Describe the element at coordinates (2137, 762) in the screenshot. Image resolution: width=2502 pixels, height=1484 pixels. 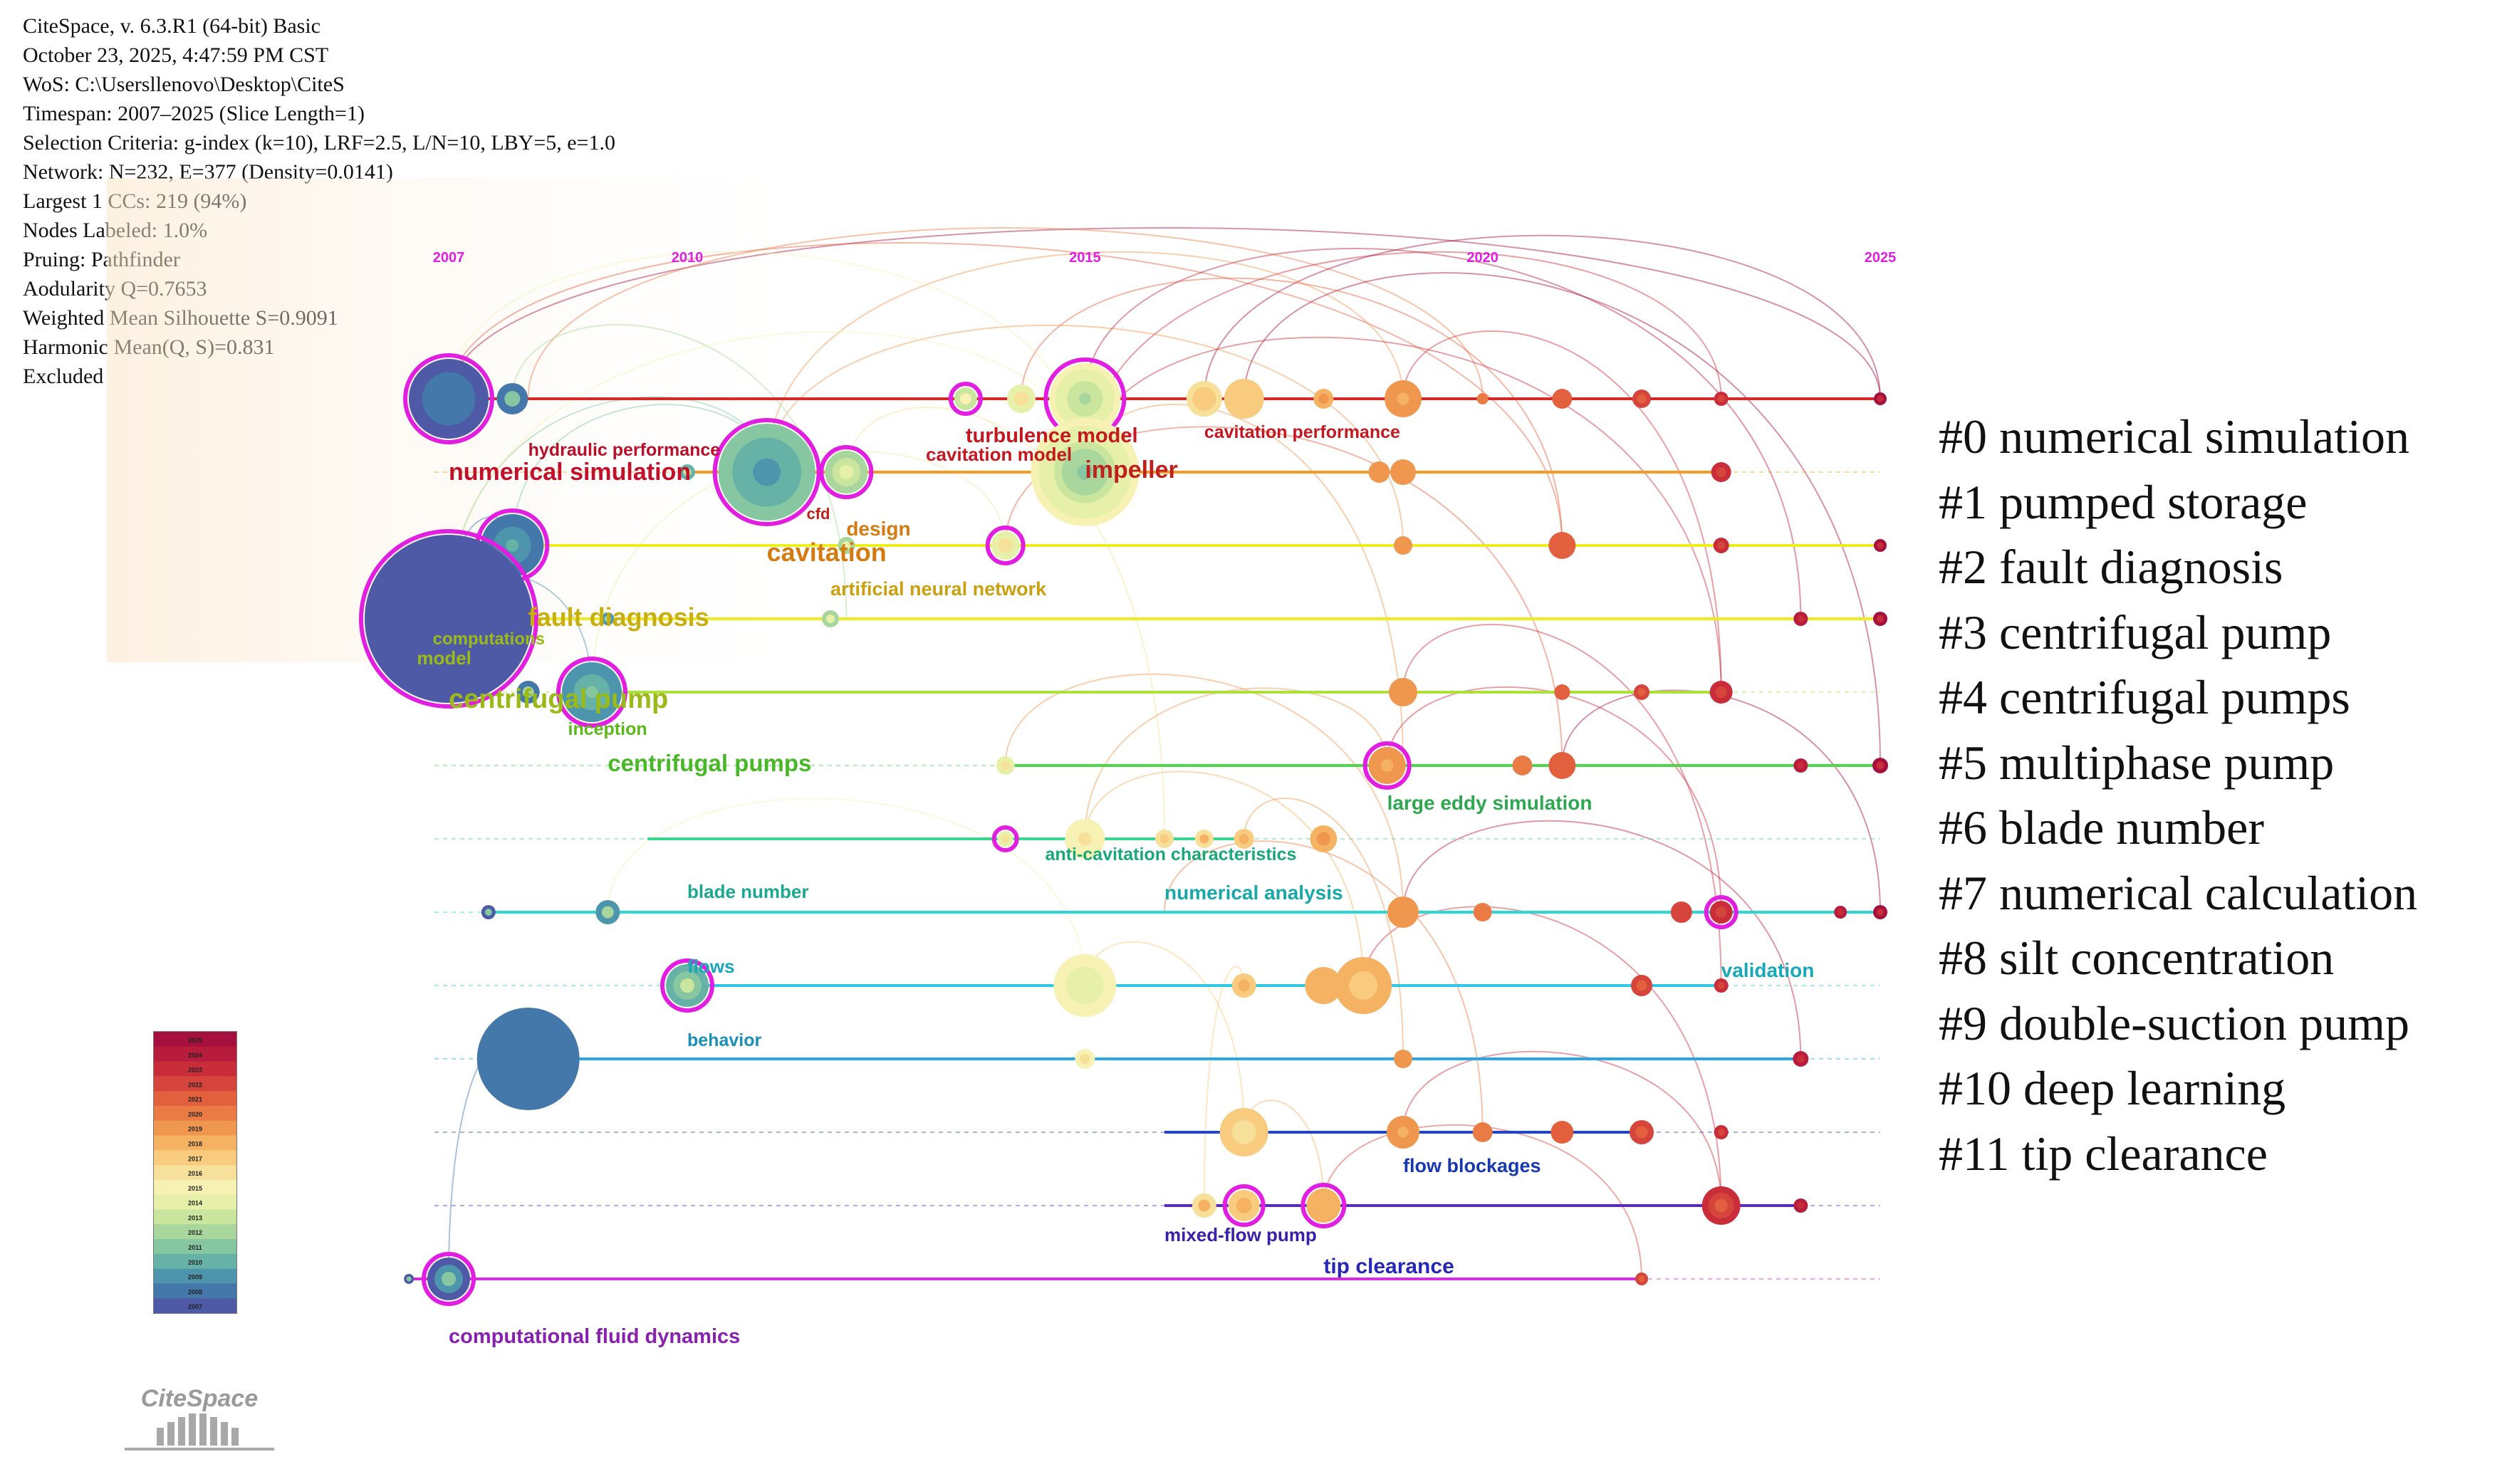
I see `legend-item: #5 multiphase pump` at that location.